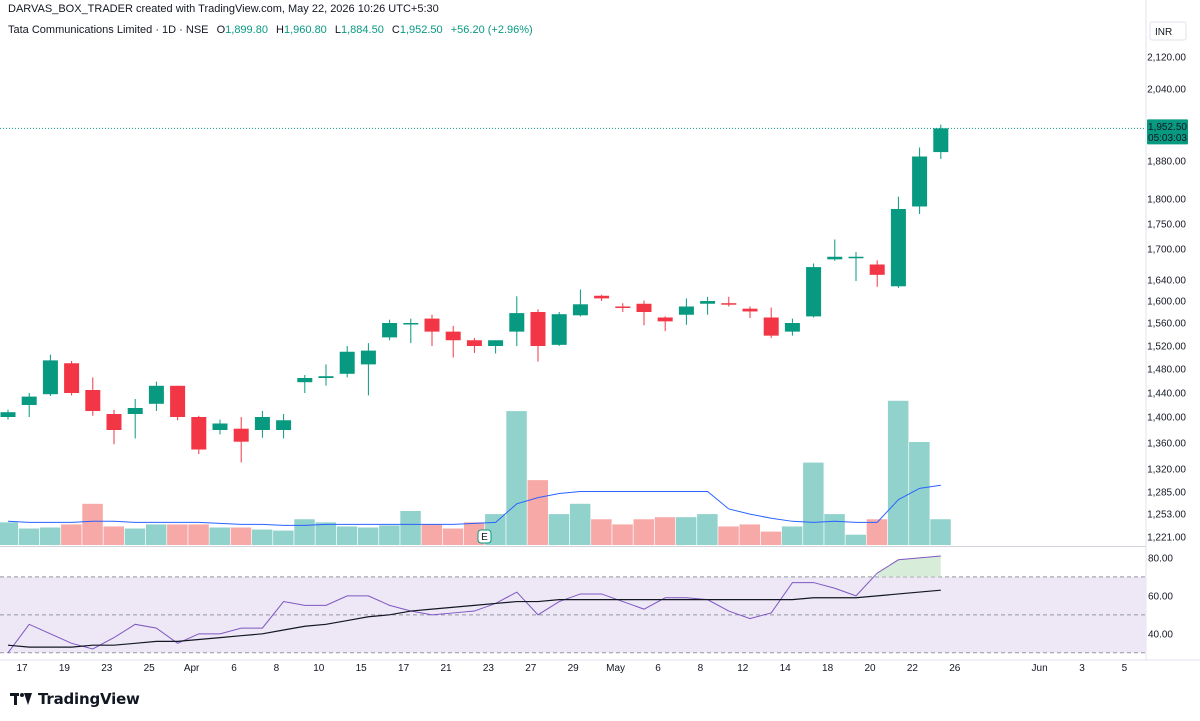 This screenshot has height=721, width=1200. Describe the element at coordinates (828, 668) in the screenshot. I see `time-tick-label: 18` at that location.